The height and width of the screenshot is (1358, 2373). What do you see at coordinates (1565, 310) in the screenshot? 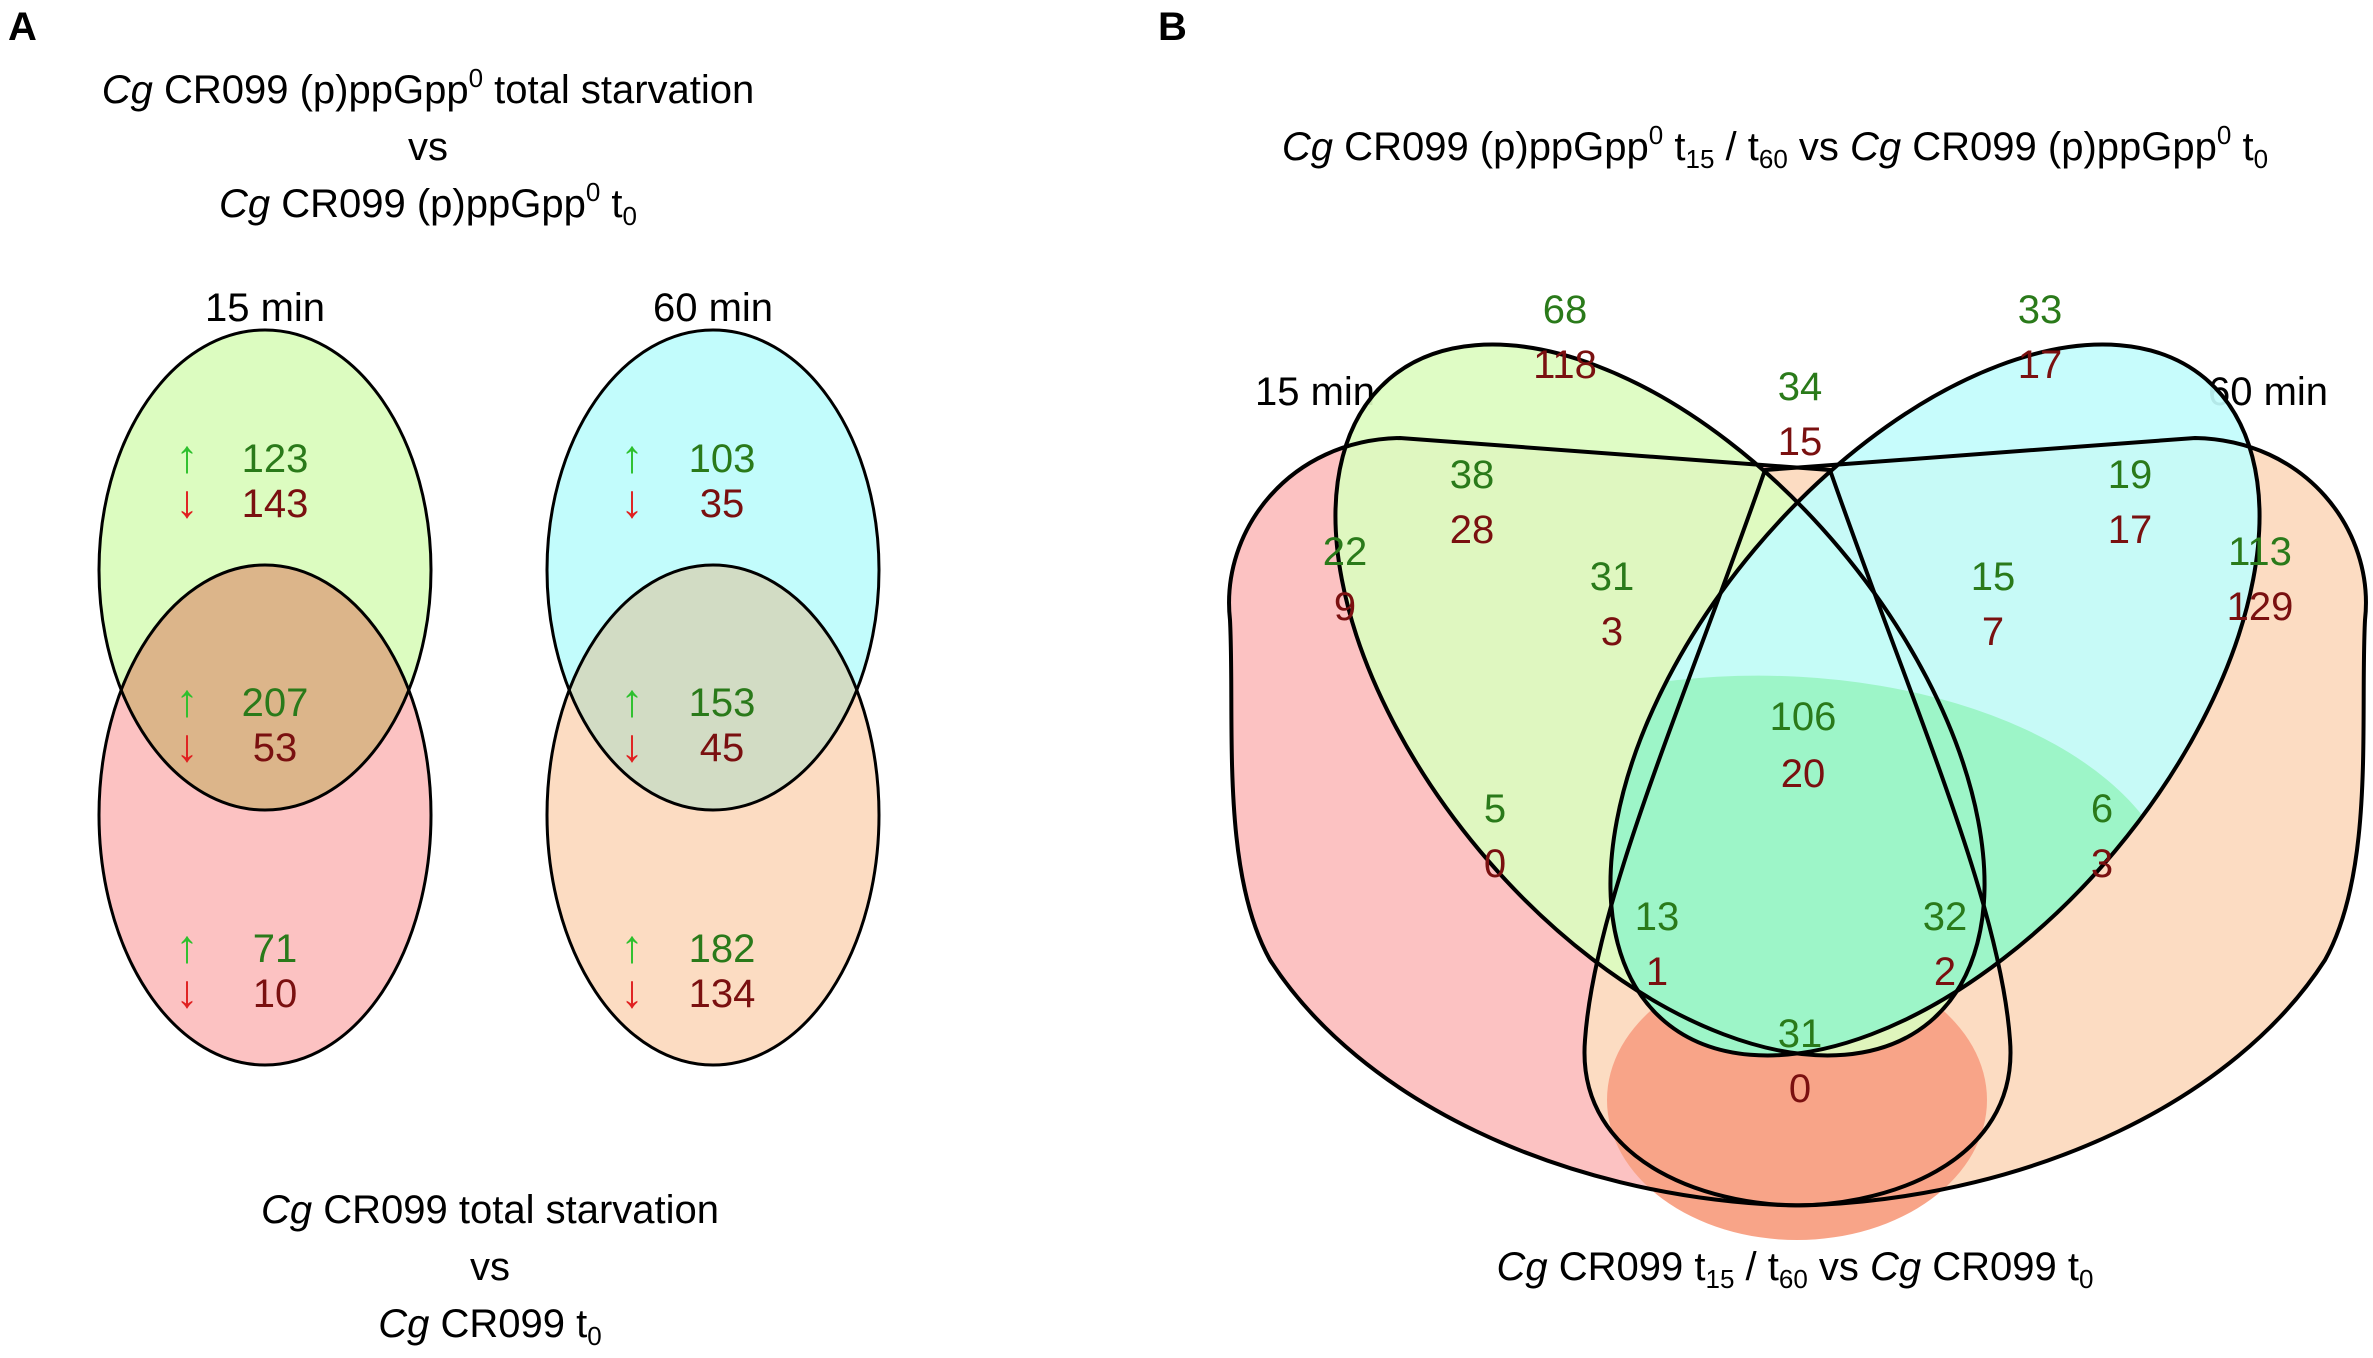
I see `region-up-count: 68` at bounding box center [1565, 310].